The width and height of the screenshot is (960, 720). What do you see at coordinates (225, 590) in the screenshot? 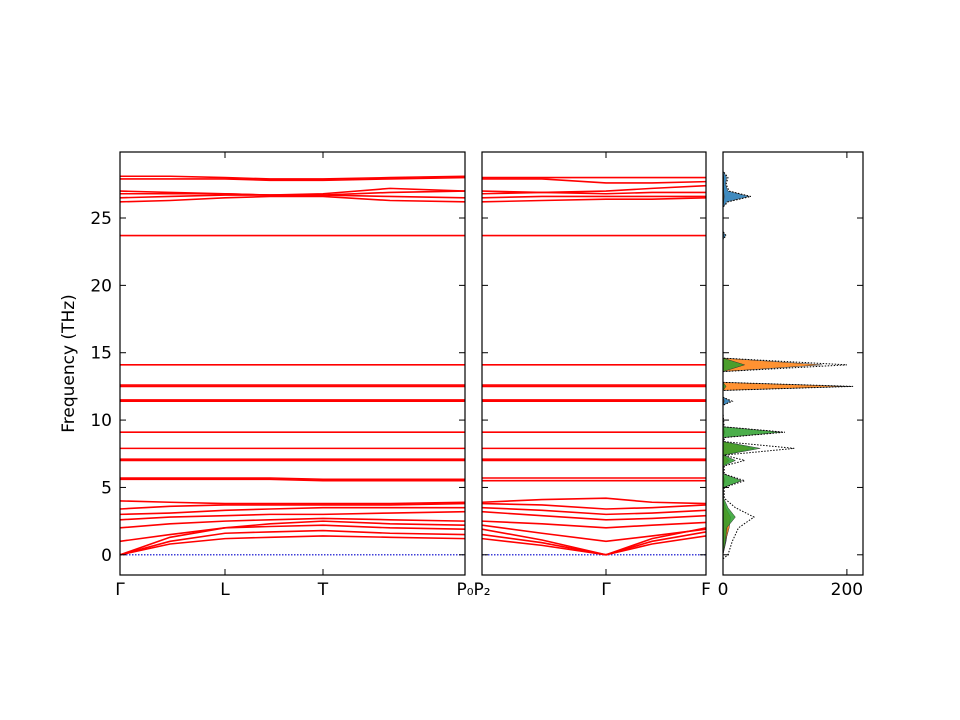
I see `x-tick-label: L` at bounding box center [225, 590].